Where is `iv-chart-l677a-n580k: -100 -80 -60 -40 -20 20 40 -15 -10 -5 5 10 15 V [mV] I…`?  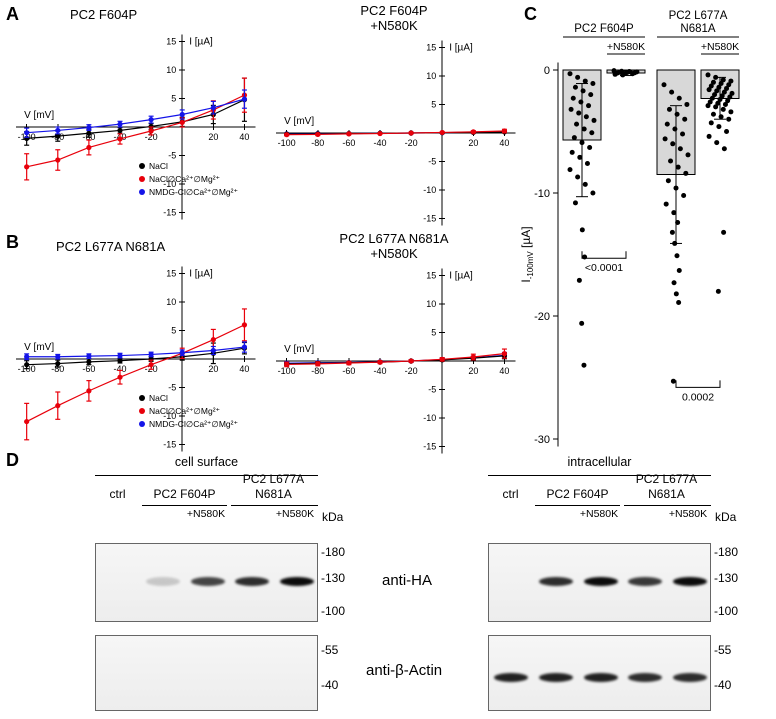 iv-chart-l677a-n580k: -100 -80 -60 -40 -20 20 40 -15 -10 -5 5 10 15 V [mV] I… is located at coordinates (394, 363).